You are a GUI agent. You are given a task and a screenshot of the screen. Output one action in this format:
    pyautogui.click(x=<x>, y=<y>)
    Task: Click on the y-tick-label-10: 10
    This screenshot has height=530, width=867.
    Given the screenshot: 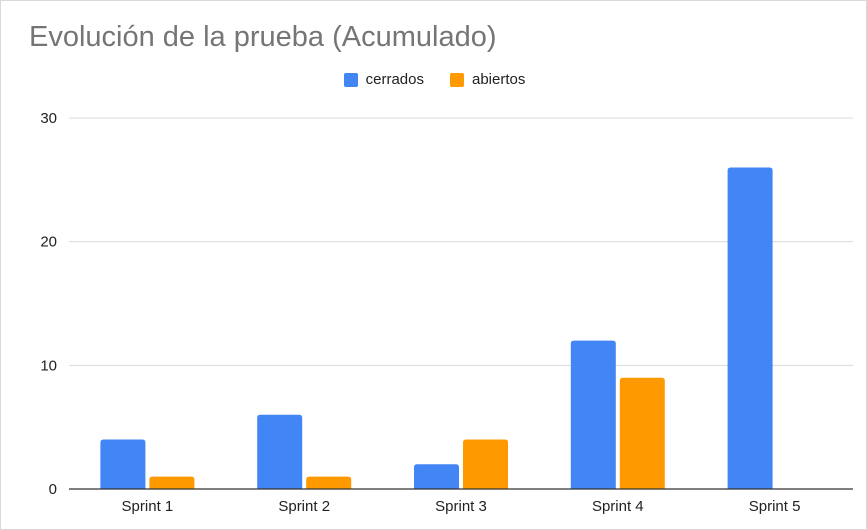 What is the action you would take?
    pyautogui.click(x=48, y=365)
    